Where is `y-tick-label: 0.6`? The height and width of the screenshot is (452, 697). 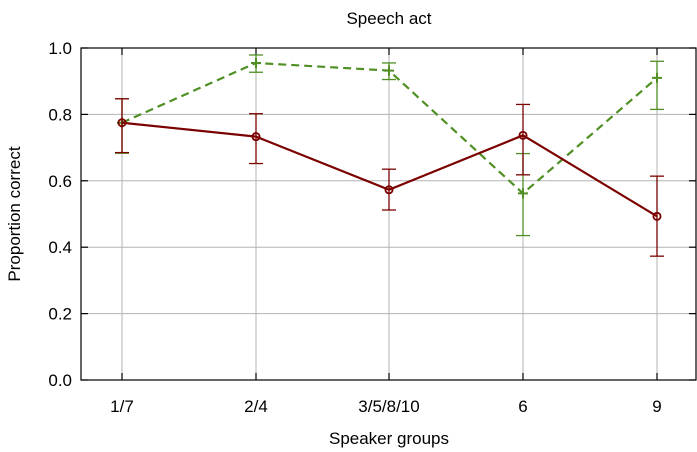 y-tick-label: 0.6 is located at coordinates (60, 181).